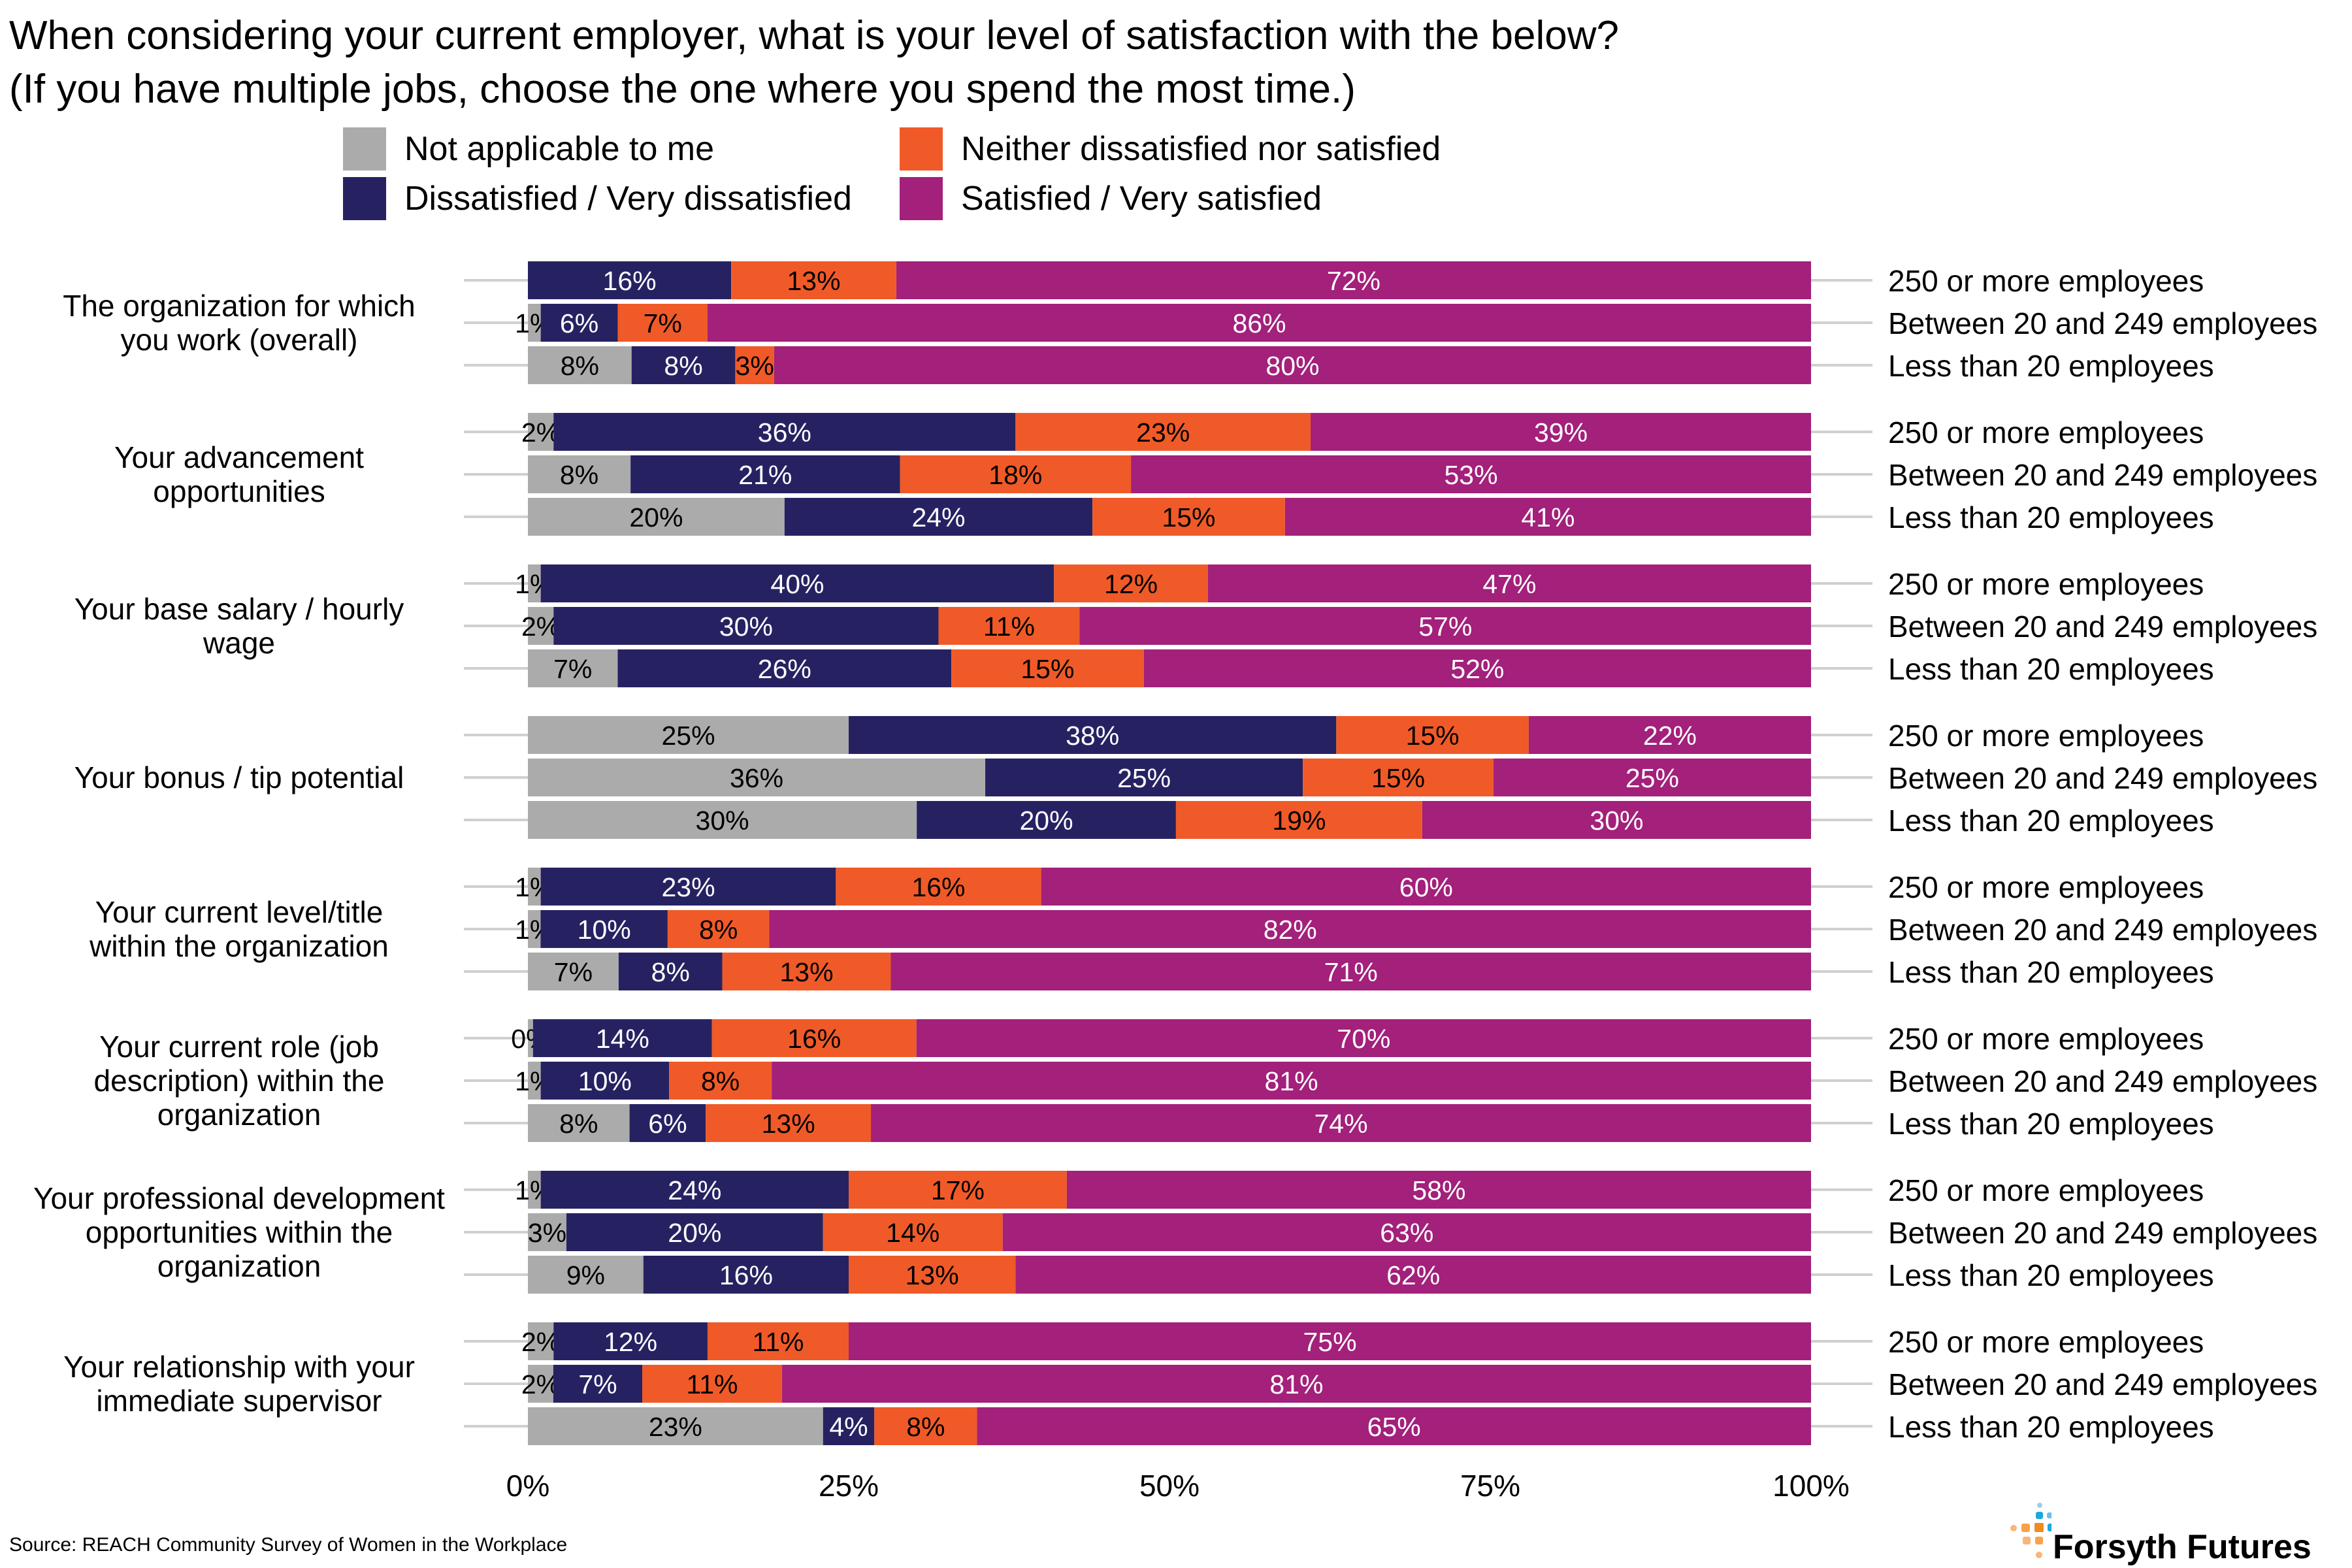  What do you see at coordinates (239, 1401) in the screenshot?
I see `group-label: immediate supervisor` at bounding box center [239, 1401].